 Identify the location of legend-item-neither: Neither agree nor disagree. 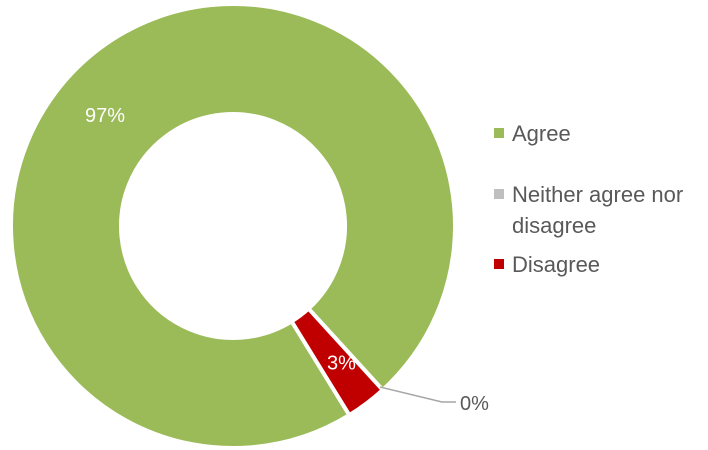
(599, 210).